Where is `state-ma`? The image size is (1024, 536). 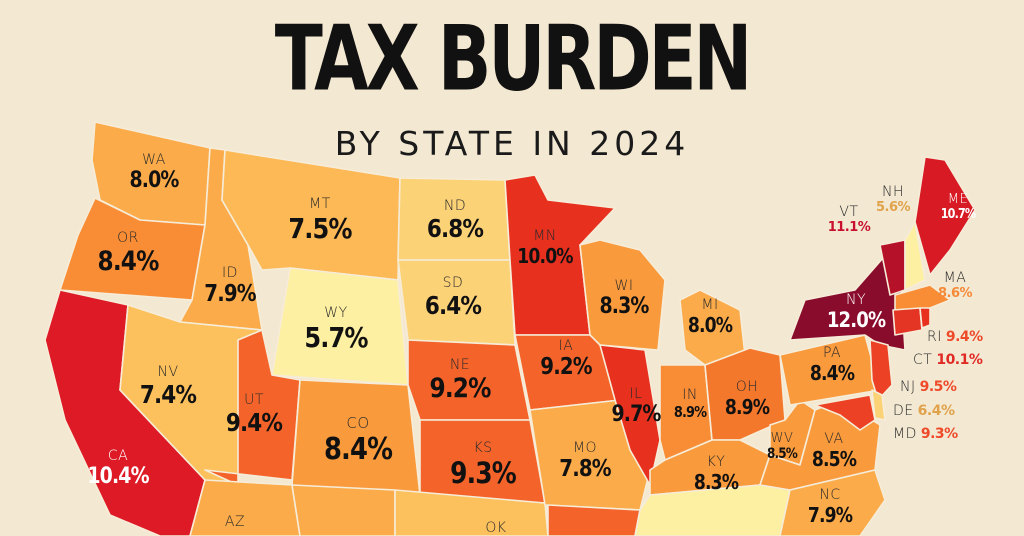 state-ma is located at coordinates (922, 297).